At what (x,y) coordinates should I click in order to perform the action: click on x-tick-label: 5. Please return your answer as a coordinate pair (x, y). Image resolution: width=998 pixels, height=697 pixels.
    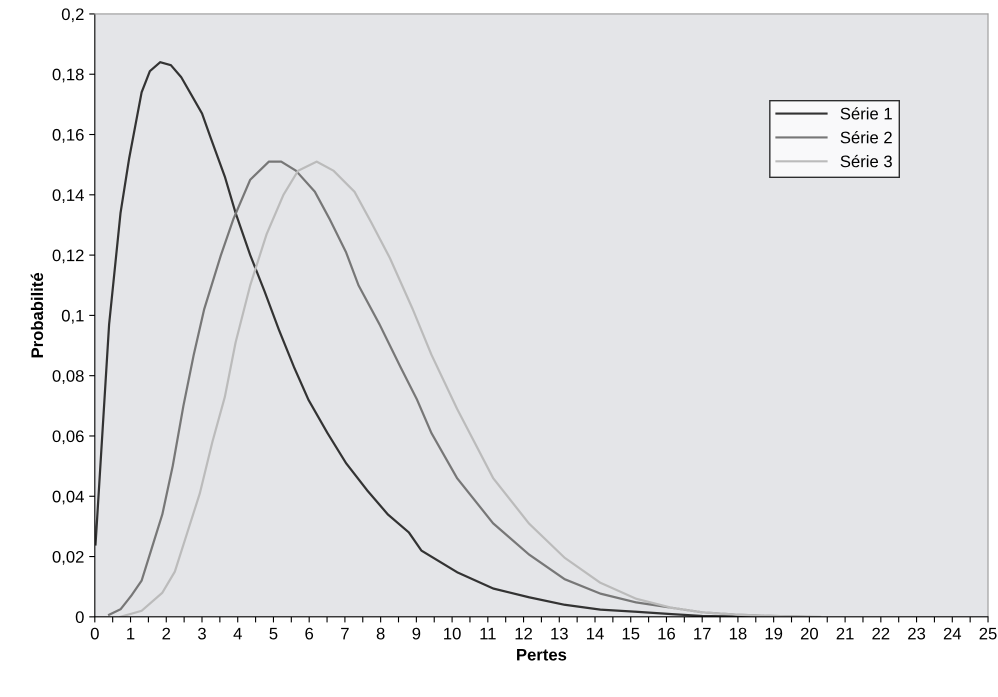
    Looking at the image, I should click on (273, 634).